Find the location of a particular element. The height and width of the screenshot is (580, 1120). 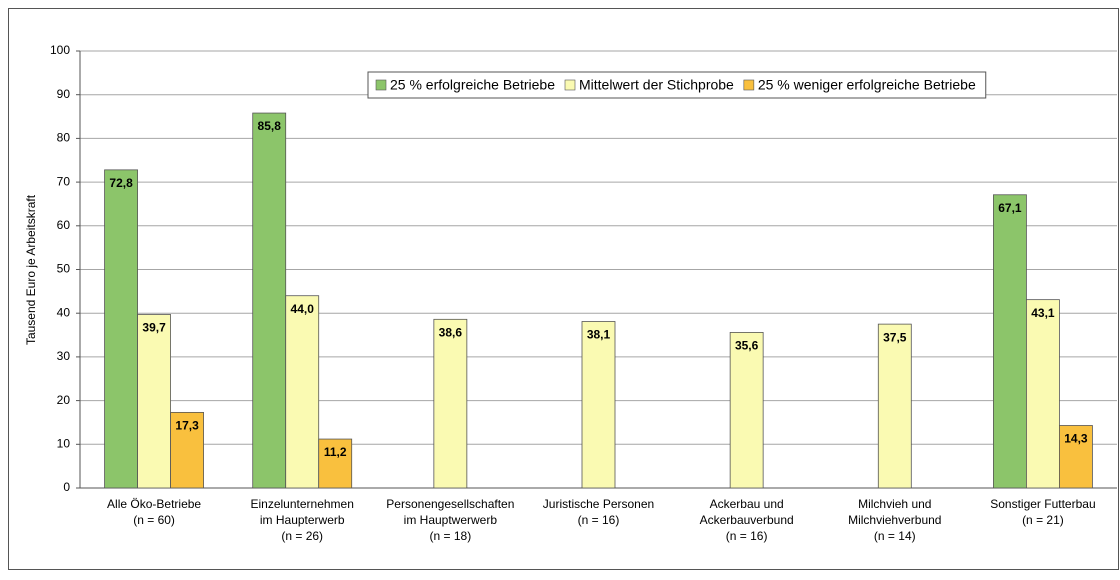

x-tick-label: (n = 60) is located at coordinates (154, 520).